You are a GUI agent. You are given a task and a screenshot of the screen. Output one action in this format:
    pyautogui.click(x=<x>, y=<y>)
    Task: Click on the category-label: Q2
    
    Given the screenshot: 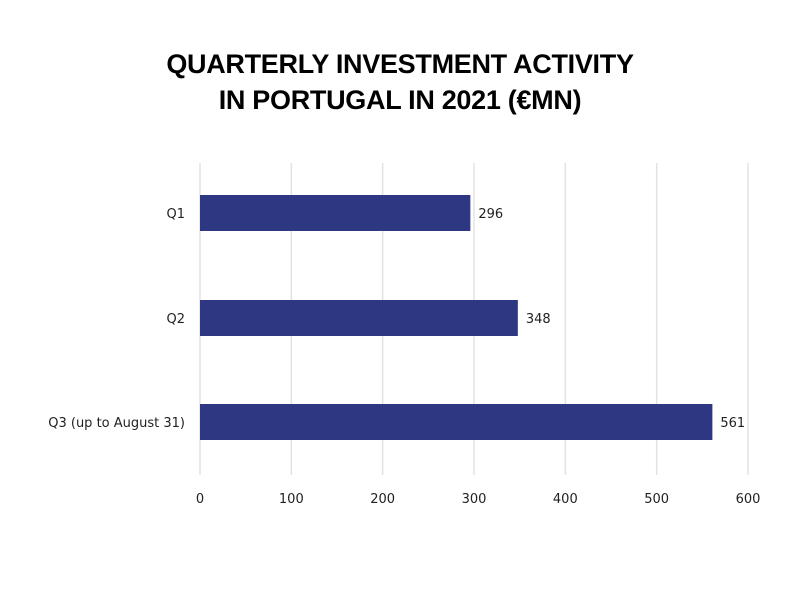 What is the action you would take?
    pyautogui.click(x=175, y=319)
    